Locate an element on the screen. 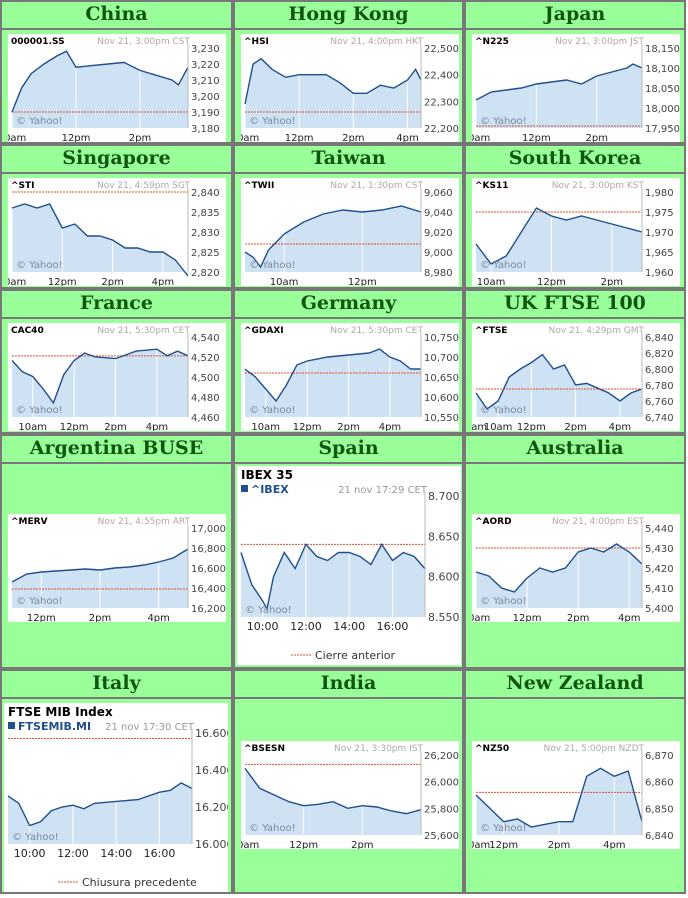  x-tick-label: 12:00 is located at coordinates (306, 626).